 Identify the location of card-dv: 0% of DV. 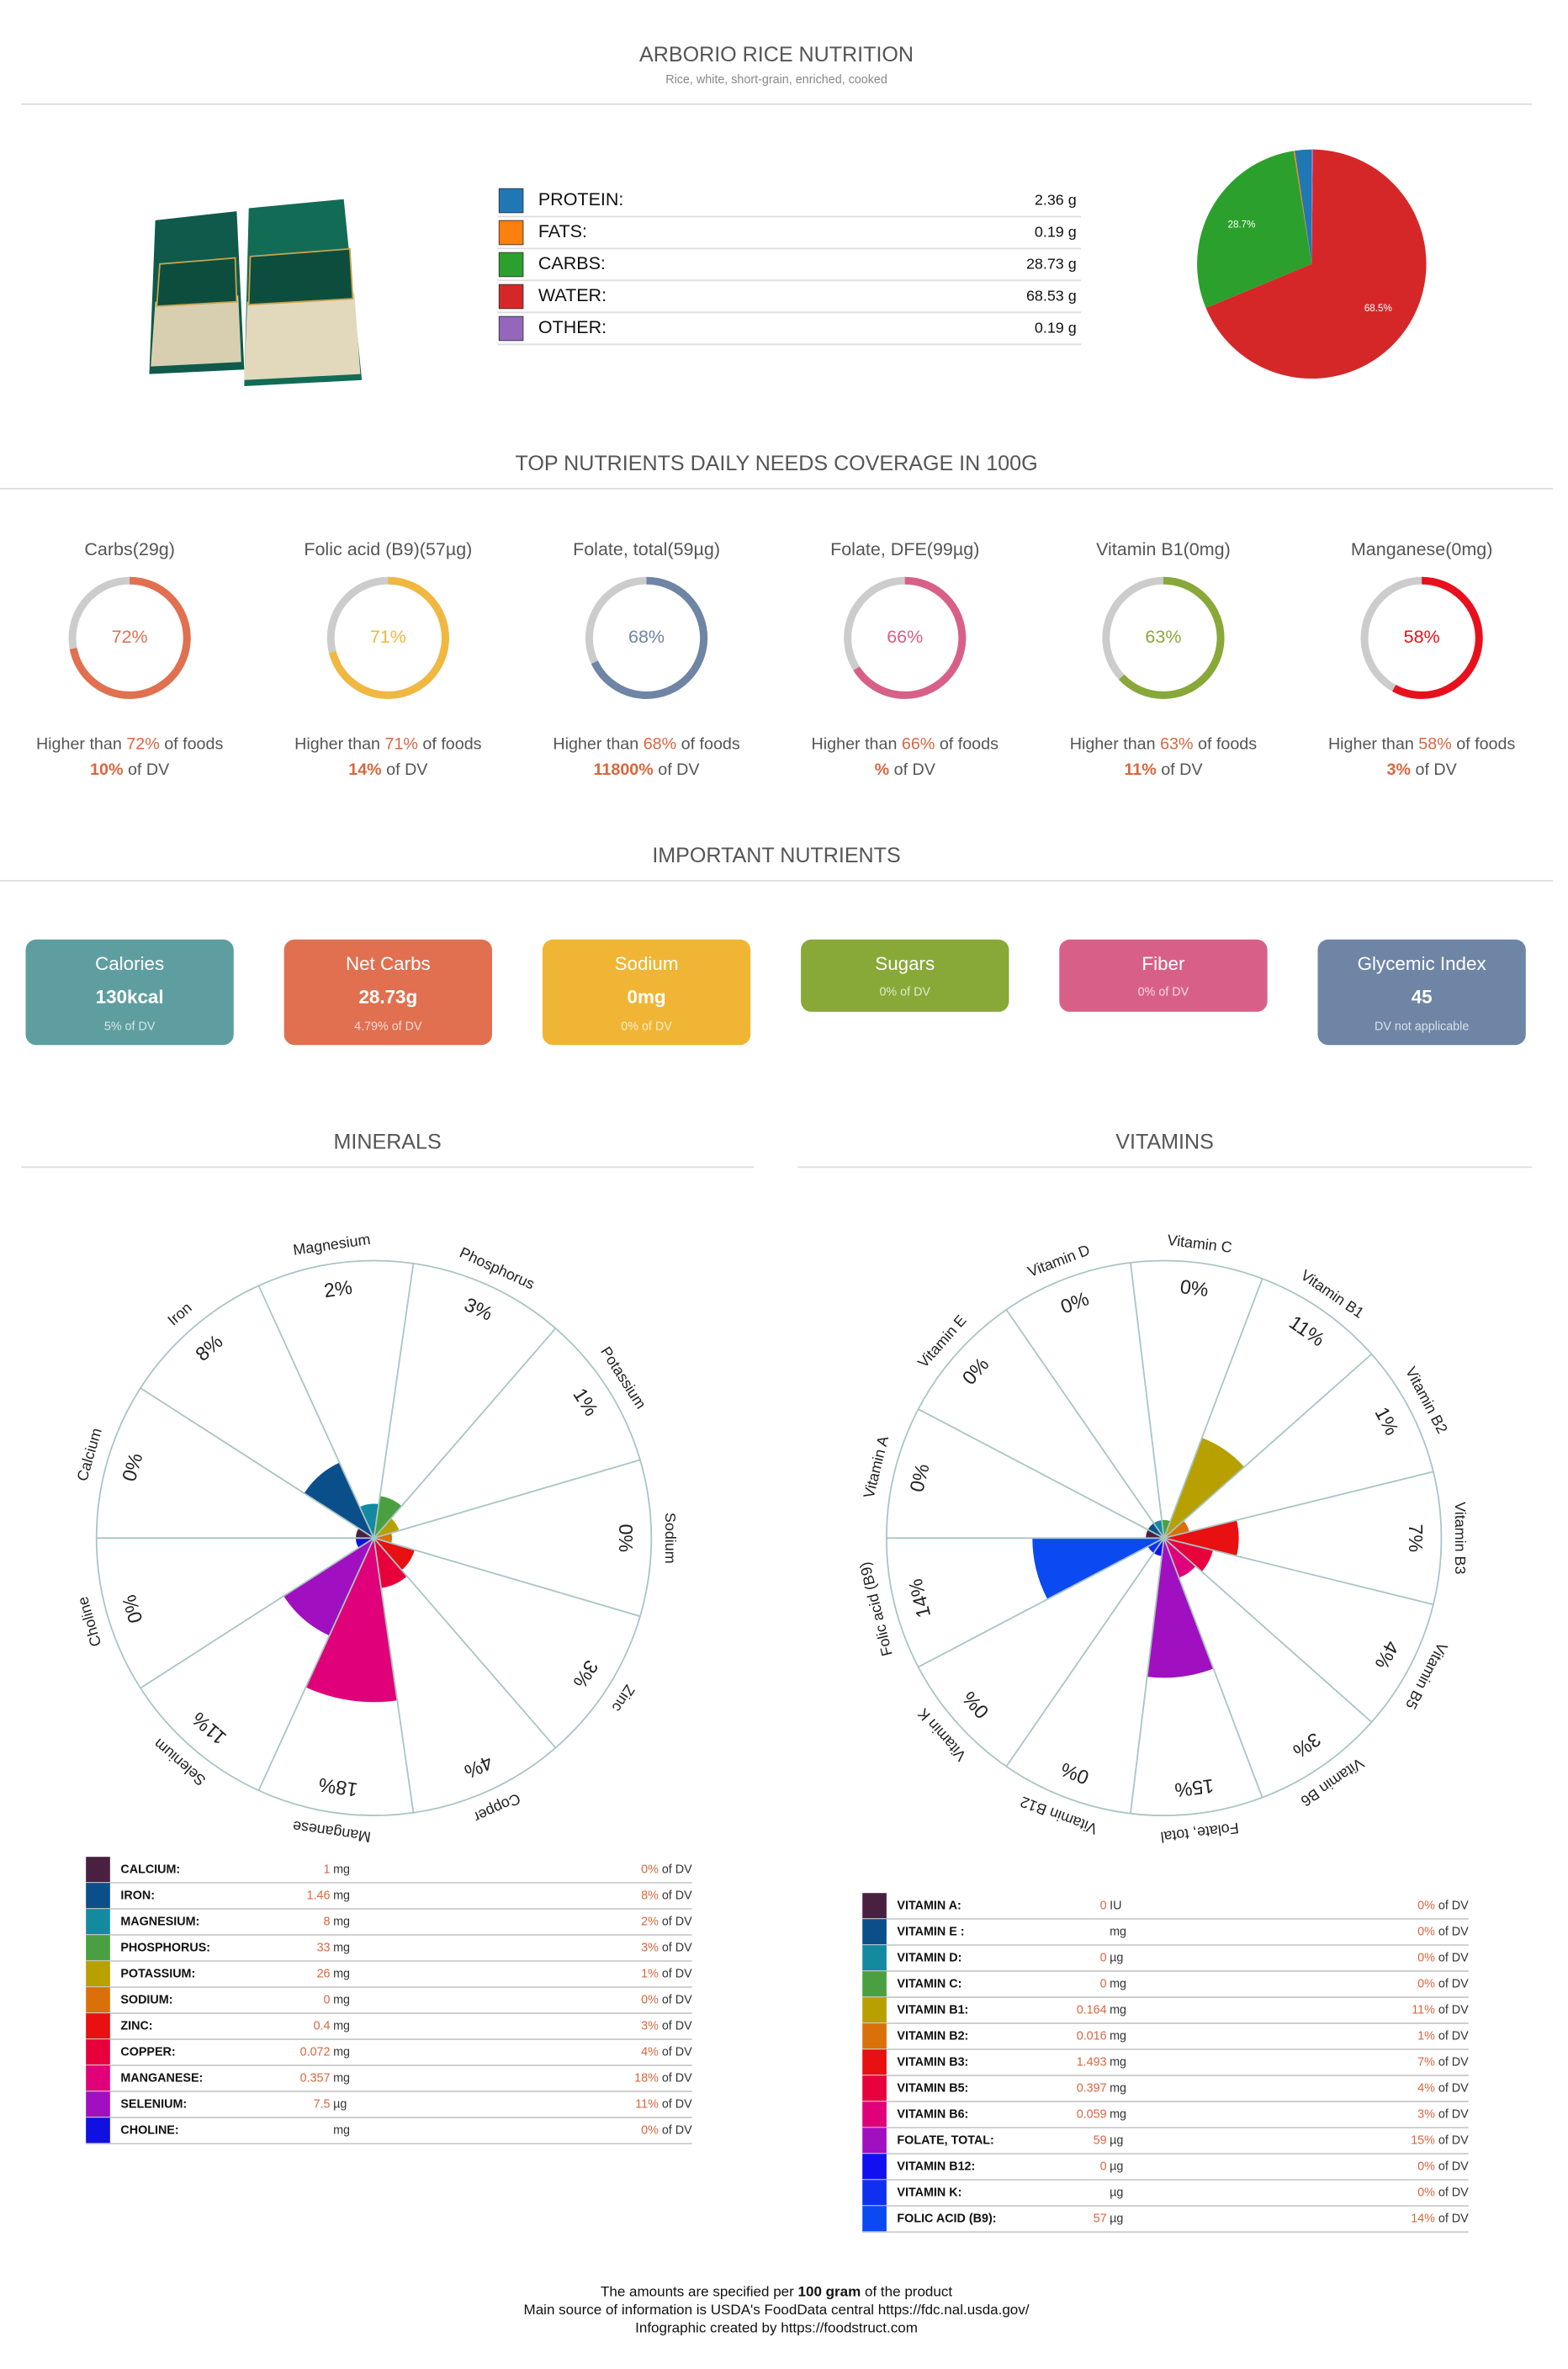
(904, 992).